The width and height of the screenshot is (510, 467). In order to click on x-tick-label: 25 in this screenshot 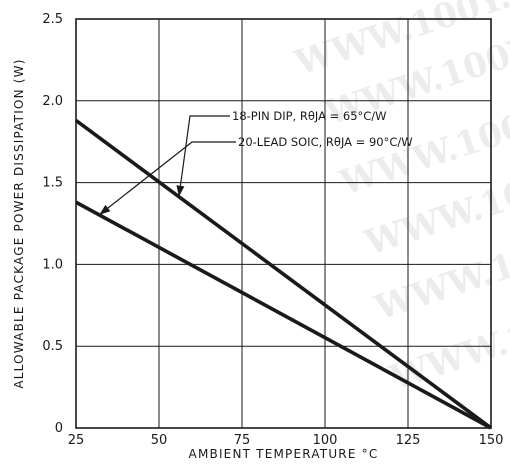, I will do `click(76, 440)`.